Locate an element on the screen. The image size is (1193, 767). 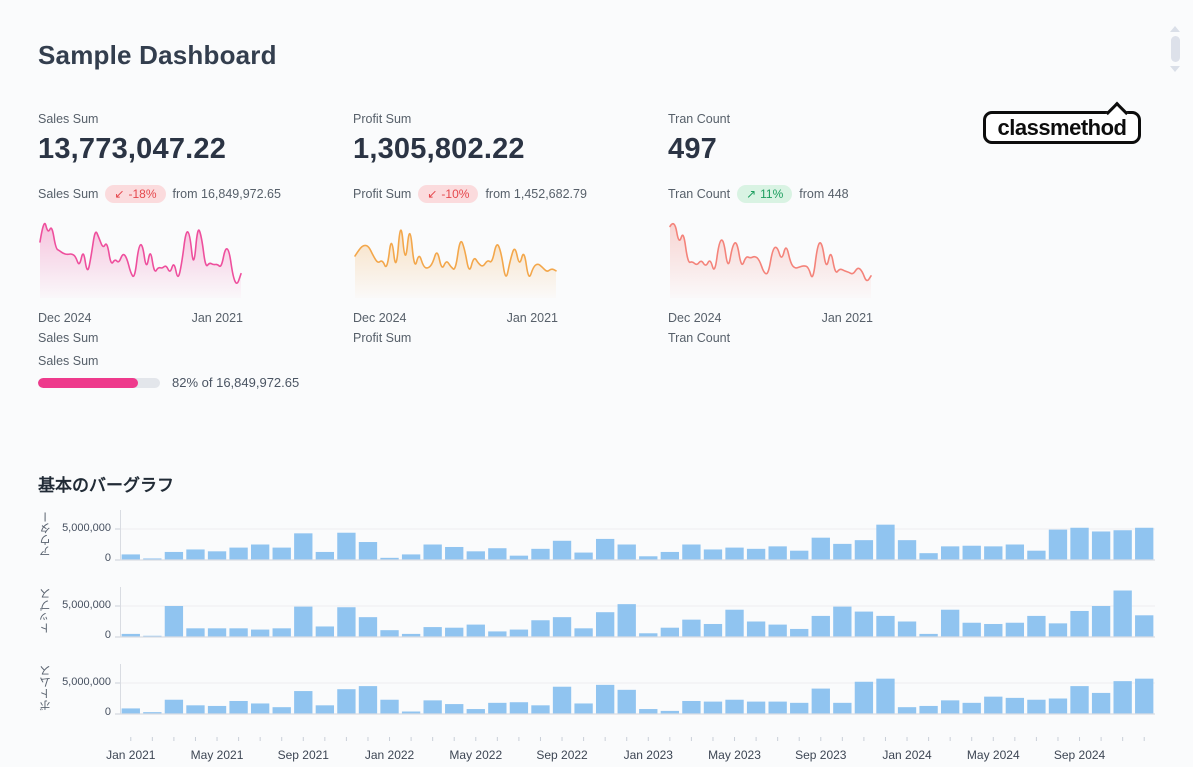
x-axis-label: May 2021 is located at coordinates (217, 755).